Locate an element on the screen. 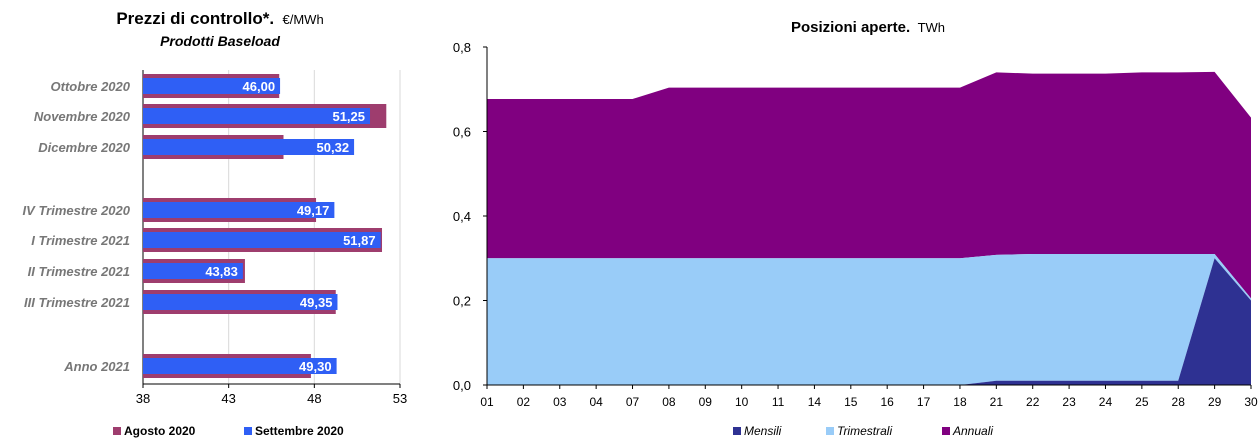 This screenshot has height=444, width=1260. legend-label-trimestrali: Trimestrali is located at coordinates (864, 431).